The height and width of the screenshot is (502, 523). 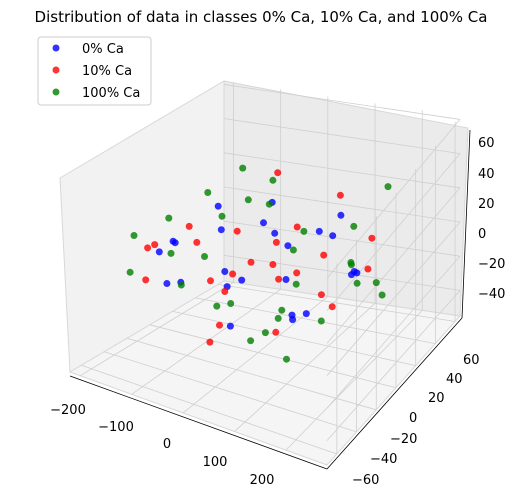 What do you see at coordinates (116, 427) in the screenshot?
I see `x-tick-label: −100` at bounding box center [116, 427].